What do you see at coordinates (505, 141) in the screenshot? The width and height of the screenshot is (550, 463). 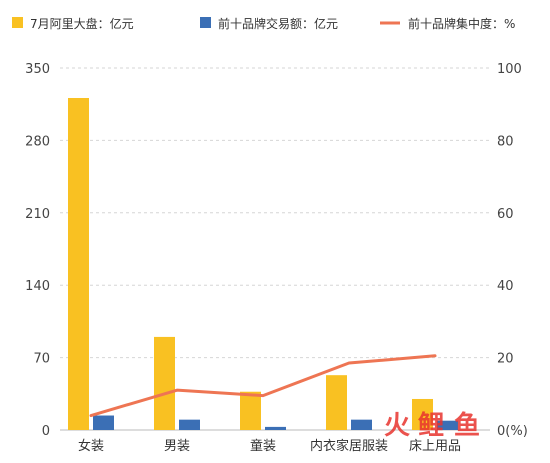 I see `y-right-tick-label: 80` at bounding box center [505, 141].